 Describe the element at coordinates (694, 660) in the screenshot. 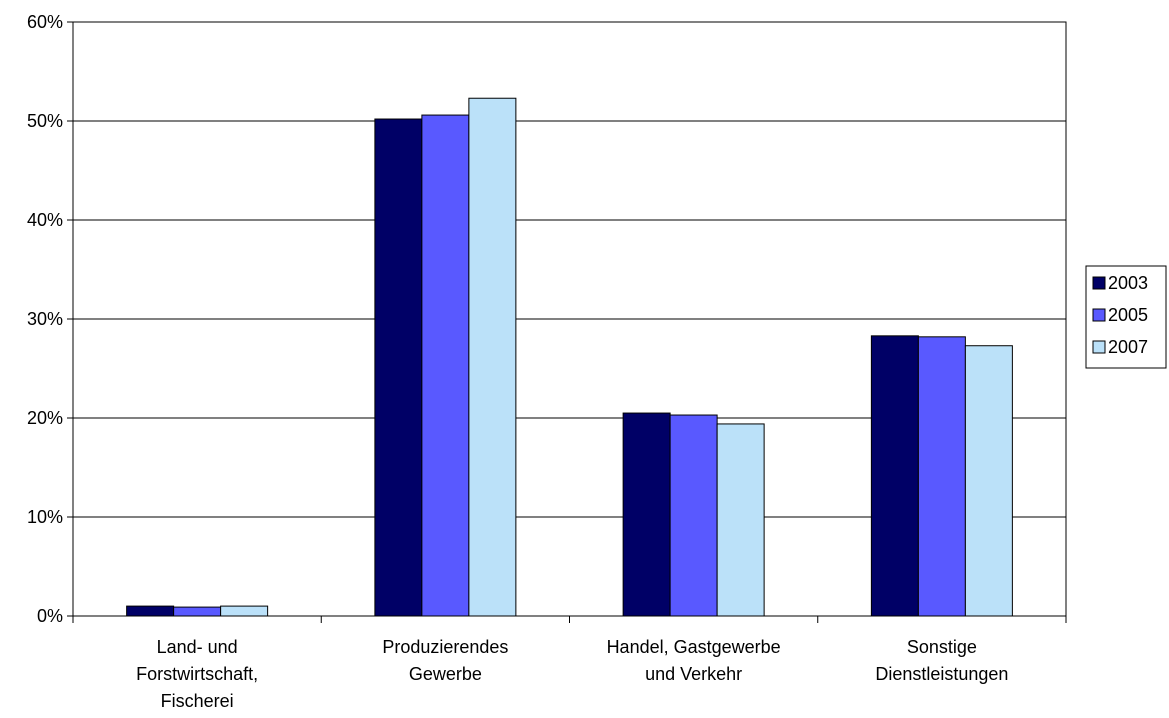

I see `x-tick-label: Handel, Gastgewerbe und Verkehr` at that location.